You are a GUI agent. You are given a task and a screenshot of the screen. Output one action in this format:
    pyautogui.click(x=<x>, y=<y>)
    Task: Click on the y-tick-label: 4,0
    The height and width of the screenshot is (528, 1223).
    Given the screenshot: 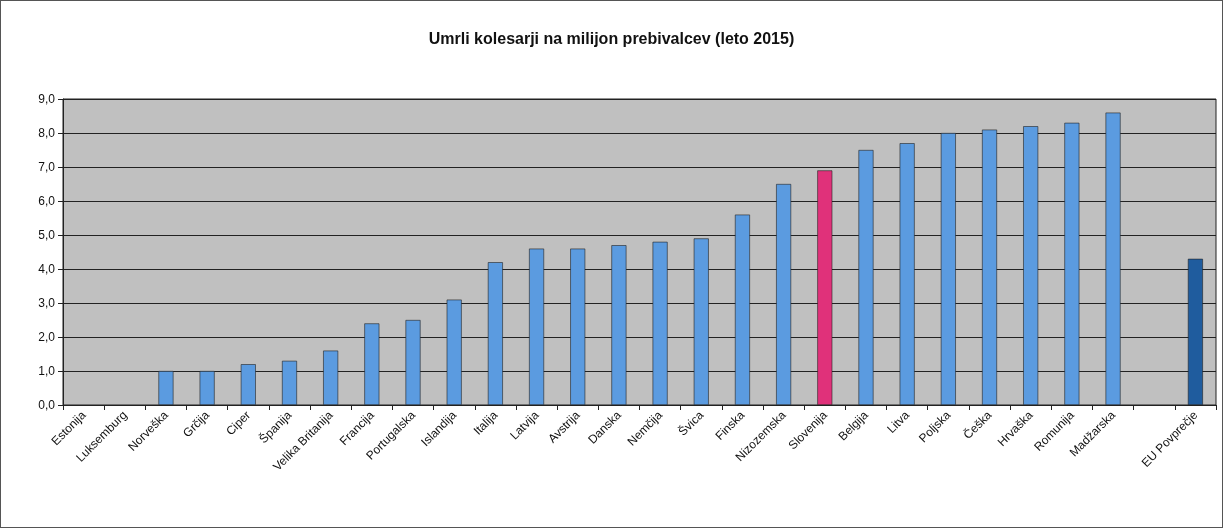 What is the action you would take?
    pyautogui.click(x=47, y=269)
    